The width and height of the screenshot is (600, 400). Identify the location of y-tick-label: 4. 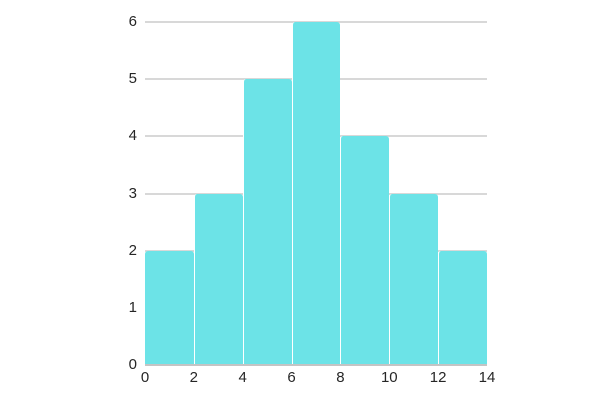
(132, 136).